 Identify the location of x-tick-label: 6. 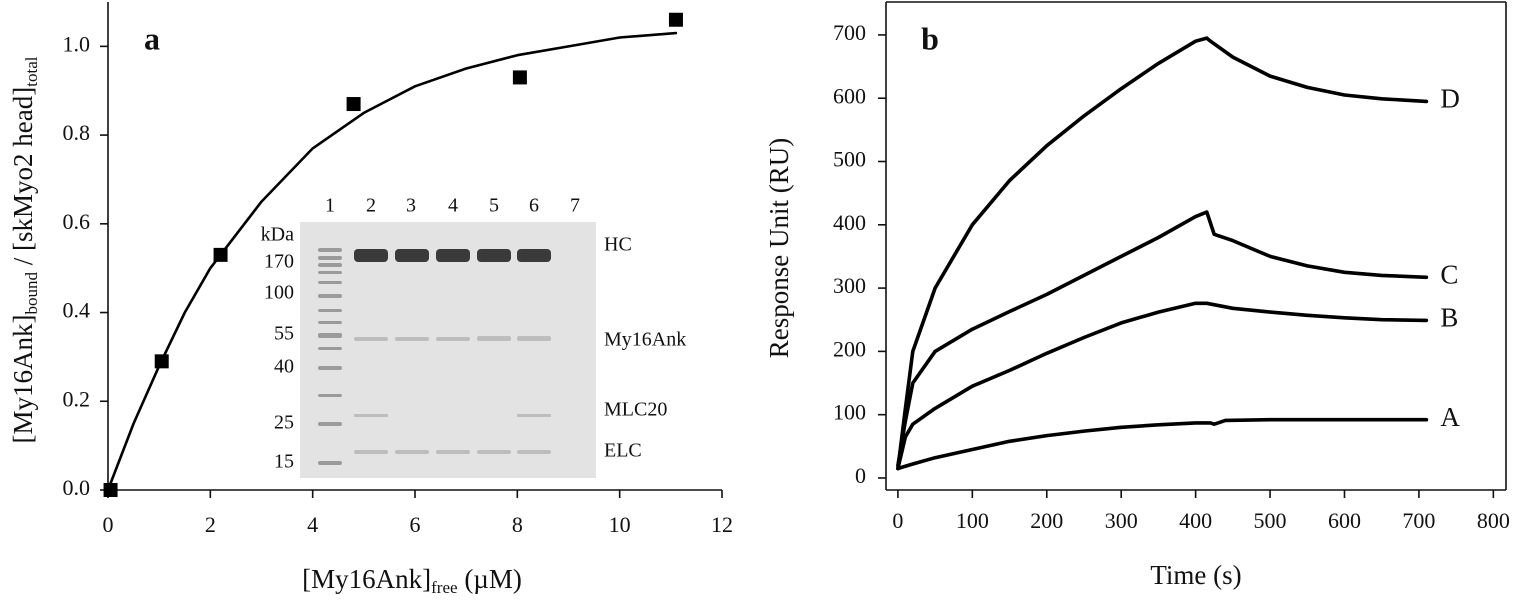
(415, 524).